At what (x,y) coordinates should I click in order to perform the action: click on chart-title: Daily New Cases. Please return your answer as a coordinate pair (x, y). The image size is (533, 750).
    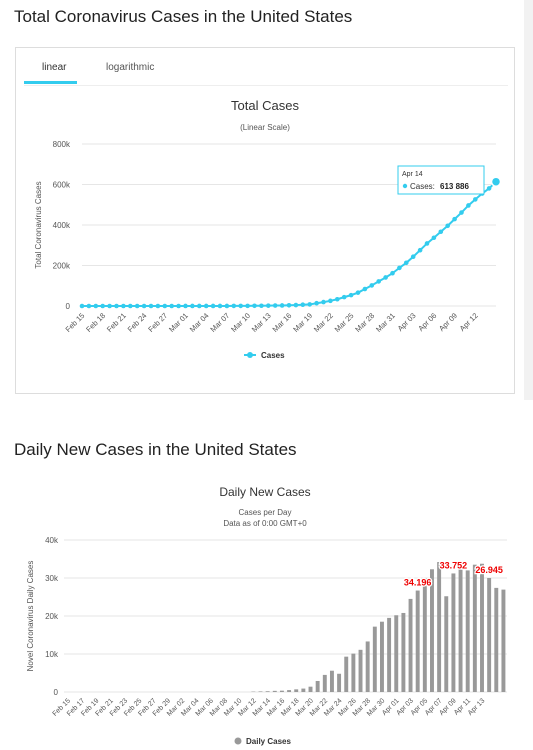
    Looking at the image, I should click on (264, 492).